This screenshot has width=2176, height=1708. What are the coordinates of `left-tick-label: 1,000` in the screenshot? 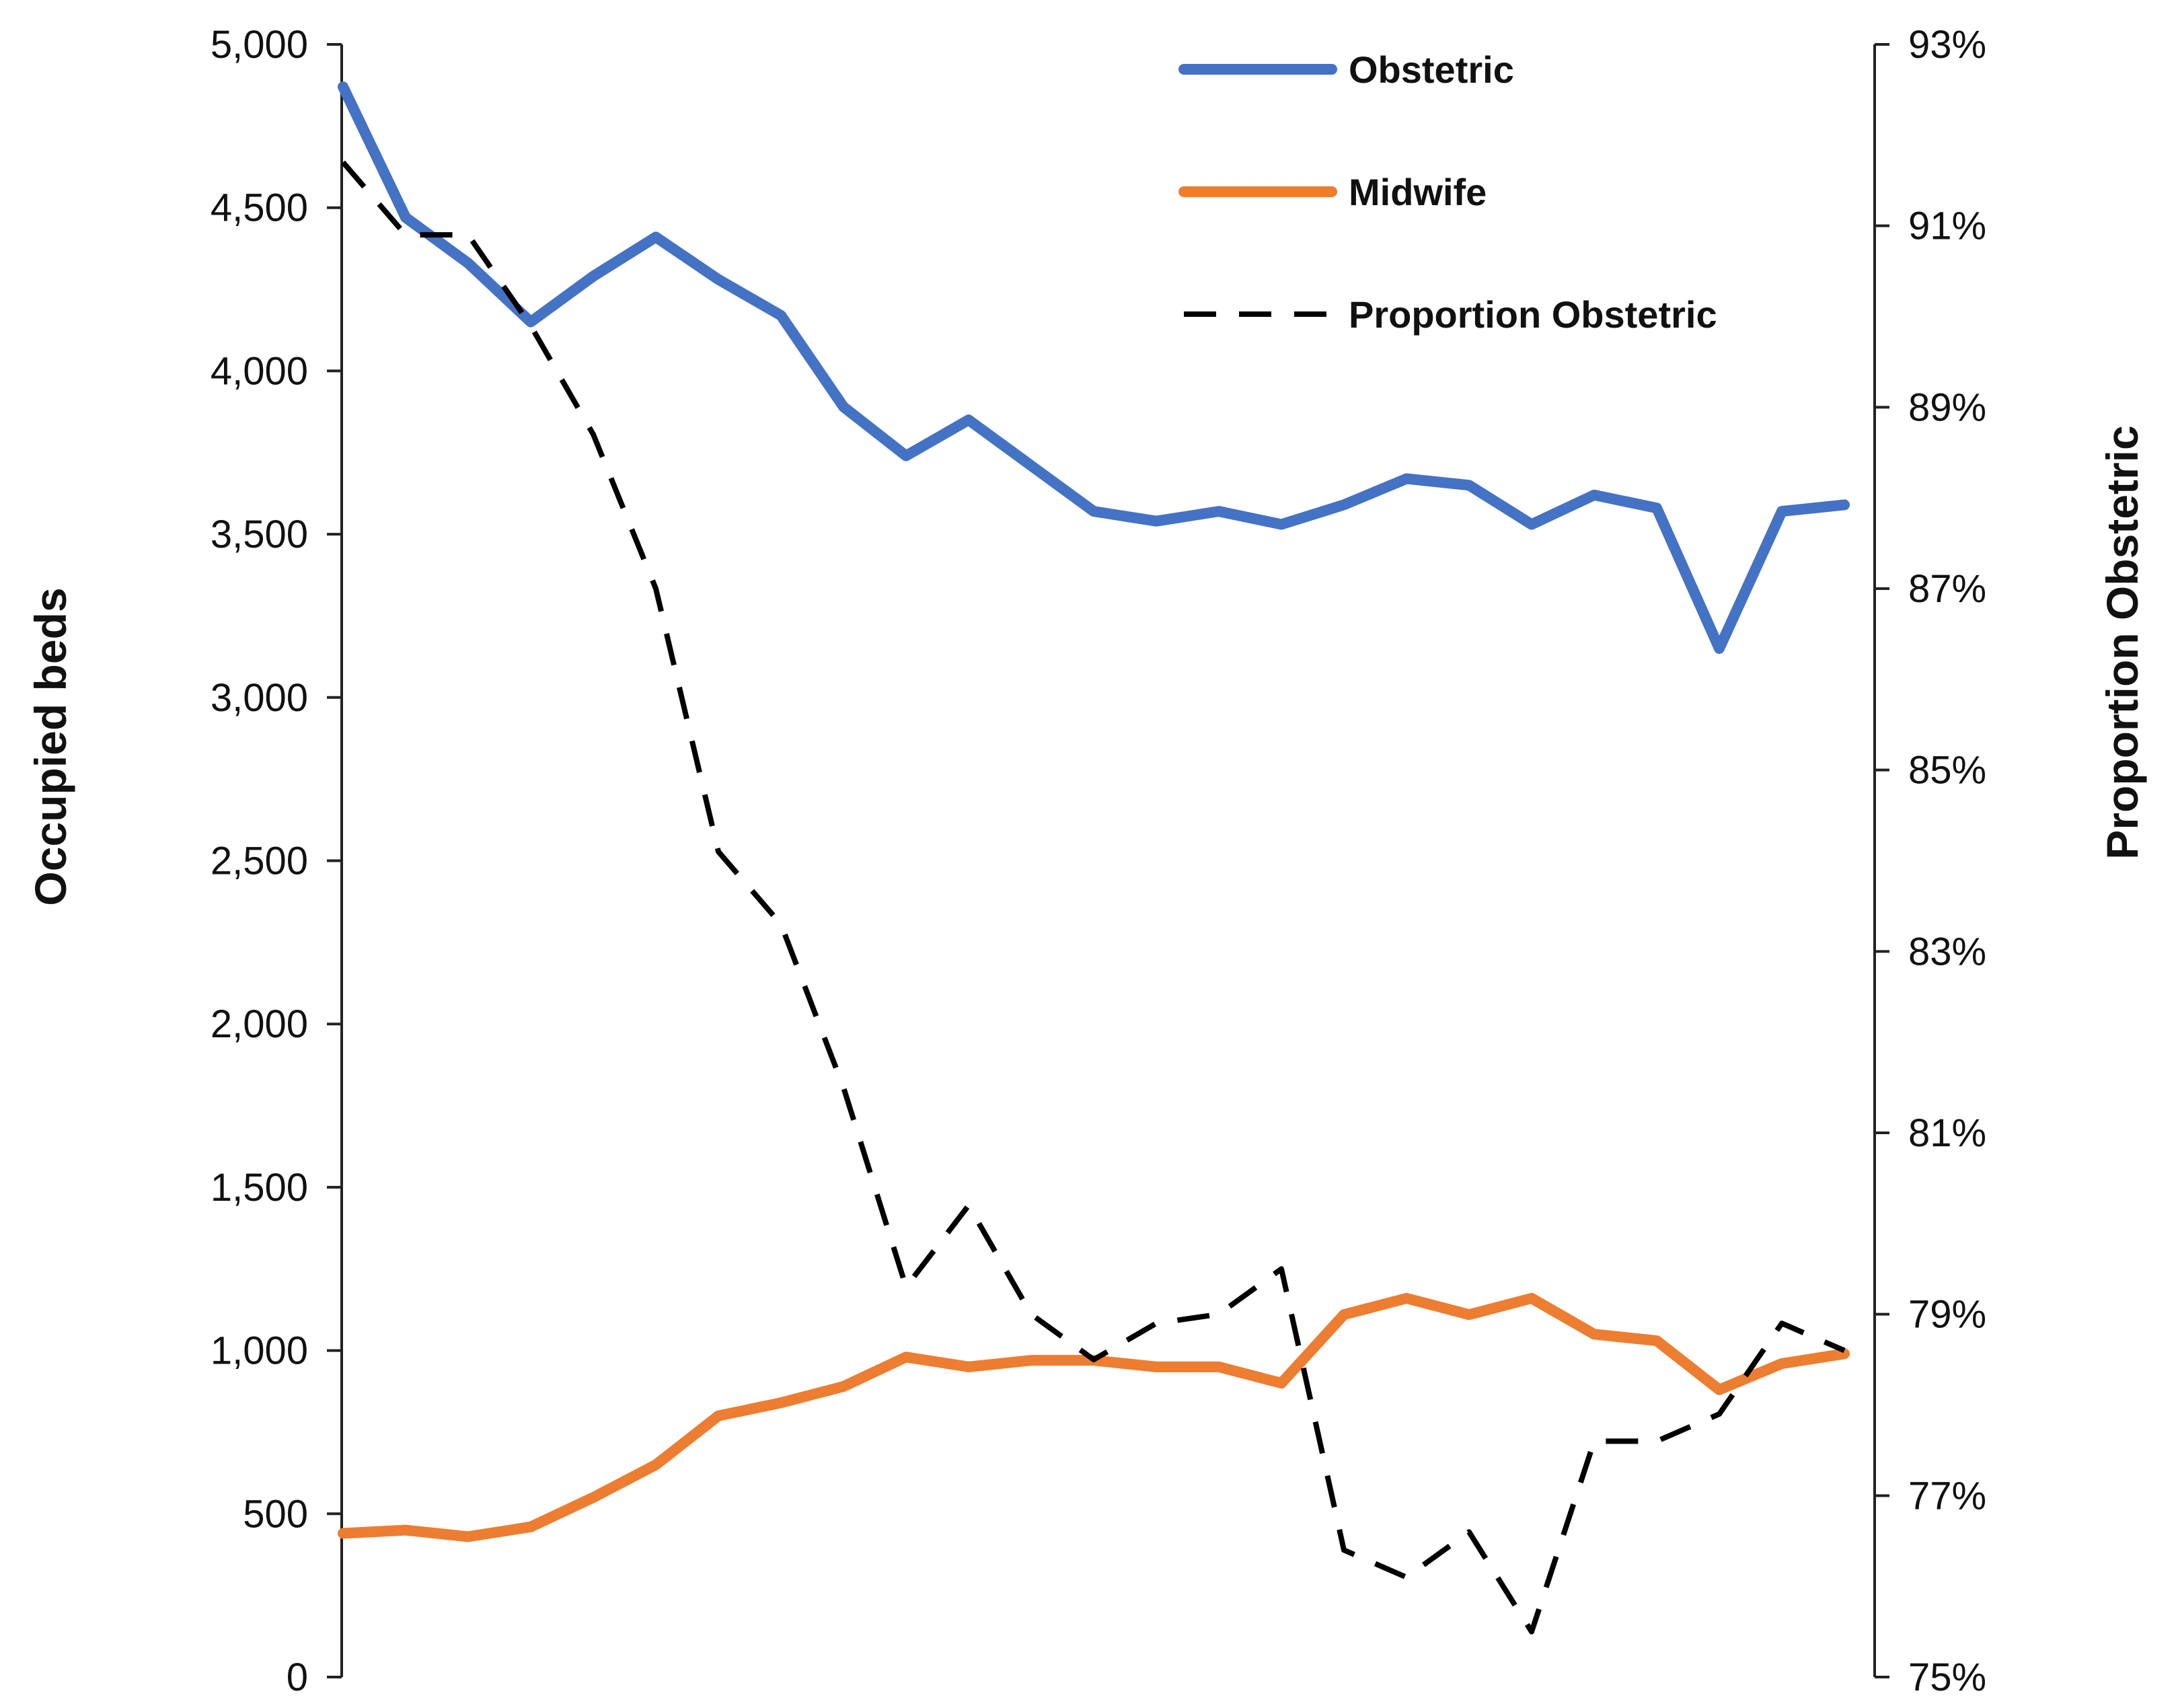 It's located at (259, 1351).